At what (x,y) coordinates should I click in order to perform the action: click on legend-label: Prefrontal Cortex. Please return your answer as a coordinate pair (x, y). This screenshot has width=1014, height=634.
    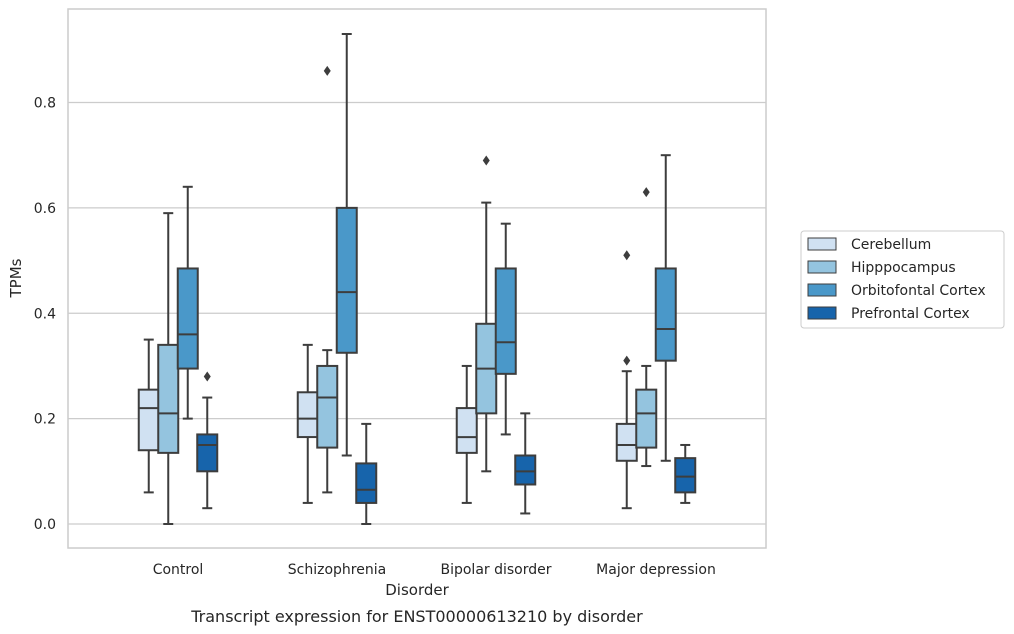
    Looking at the image, I should click on (910, 314).